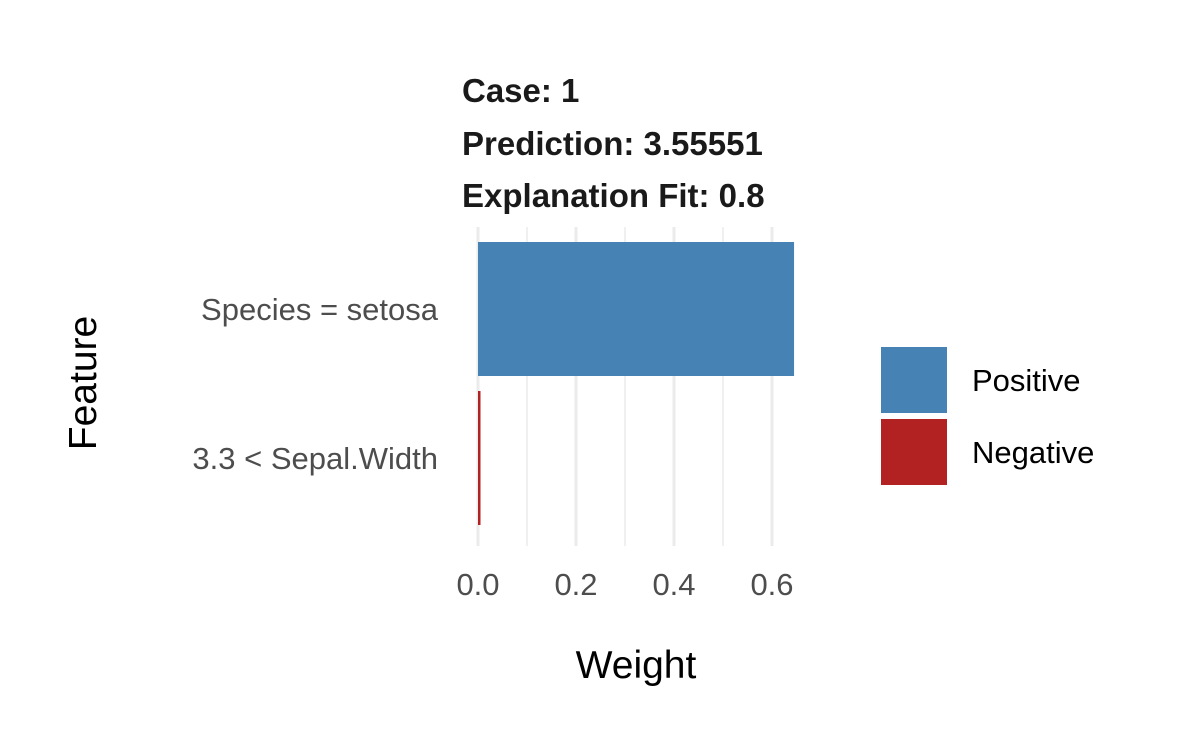 This screenshot has height=750, width=1200. Describe the element at coordinates (636, 383) in the screenshot. I see `bars` at that location.